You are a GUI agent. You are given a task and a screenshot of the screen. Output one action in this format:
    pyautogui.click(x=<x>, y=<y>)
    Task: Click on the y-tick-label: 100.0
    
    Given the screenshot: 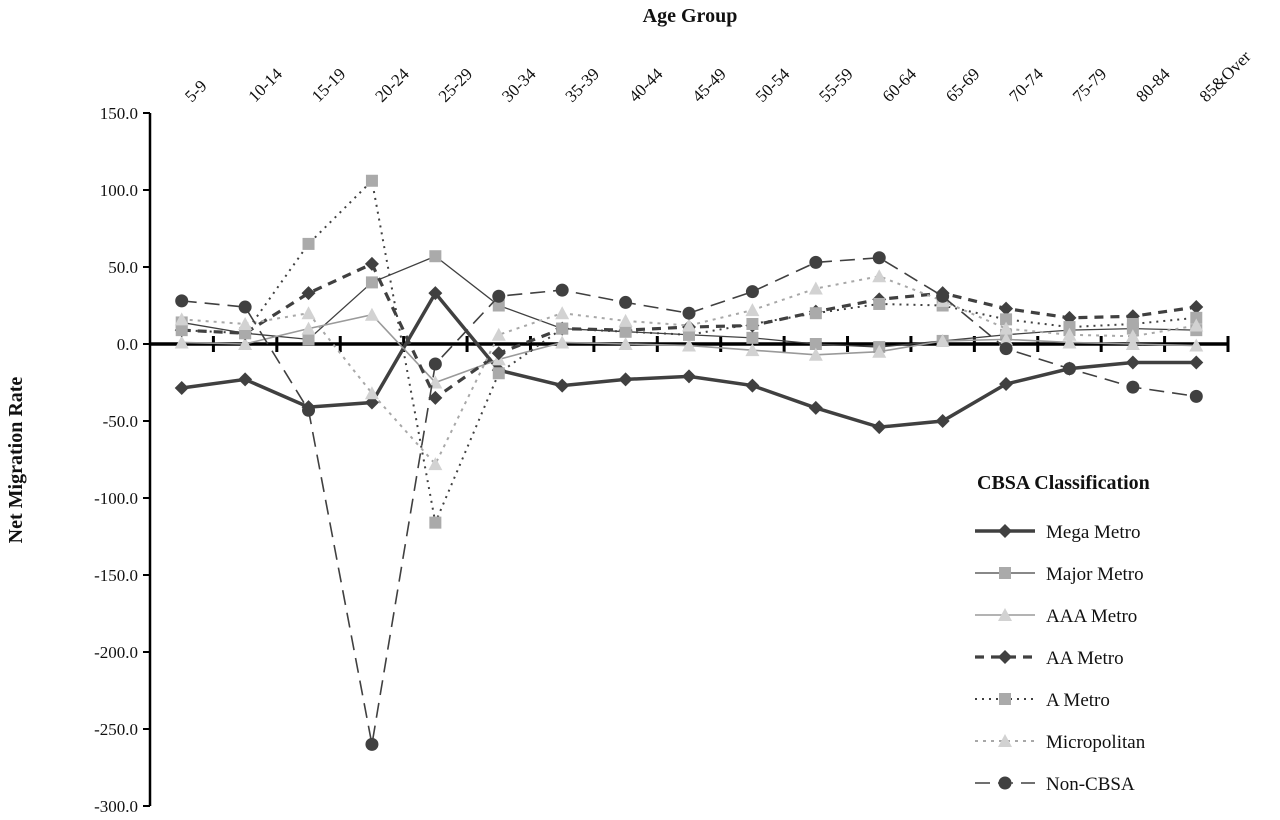 What is the action you would take?
    pyautogui.click(x=119, y=190)
    